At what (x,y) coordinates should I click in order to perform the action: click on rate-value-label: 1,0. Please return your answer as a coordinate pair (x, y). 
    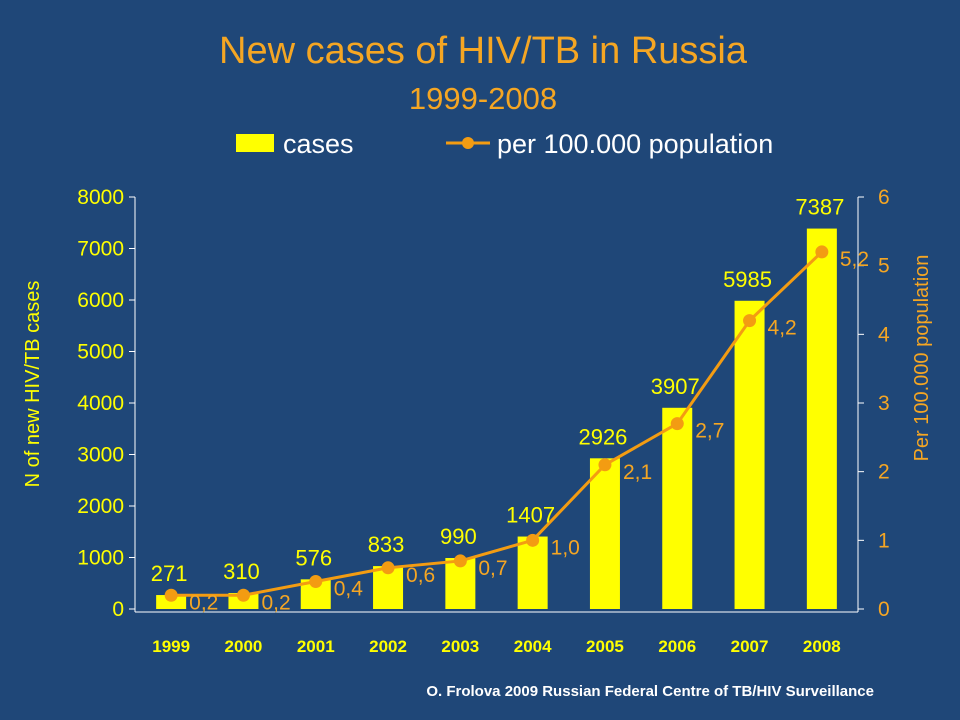
    Looking at the image, I should click on (565, 547).